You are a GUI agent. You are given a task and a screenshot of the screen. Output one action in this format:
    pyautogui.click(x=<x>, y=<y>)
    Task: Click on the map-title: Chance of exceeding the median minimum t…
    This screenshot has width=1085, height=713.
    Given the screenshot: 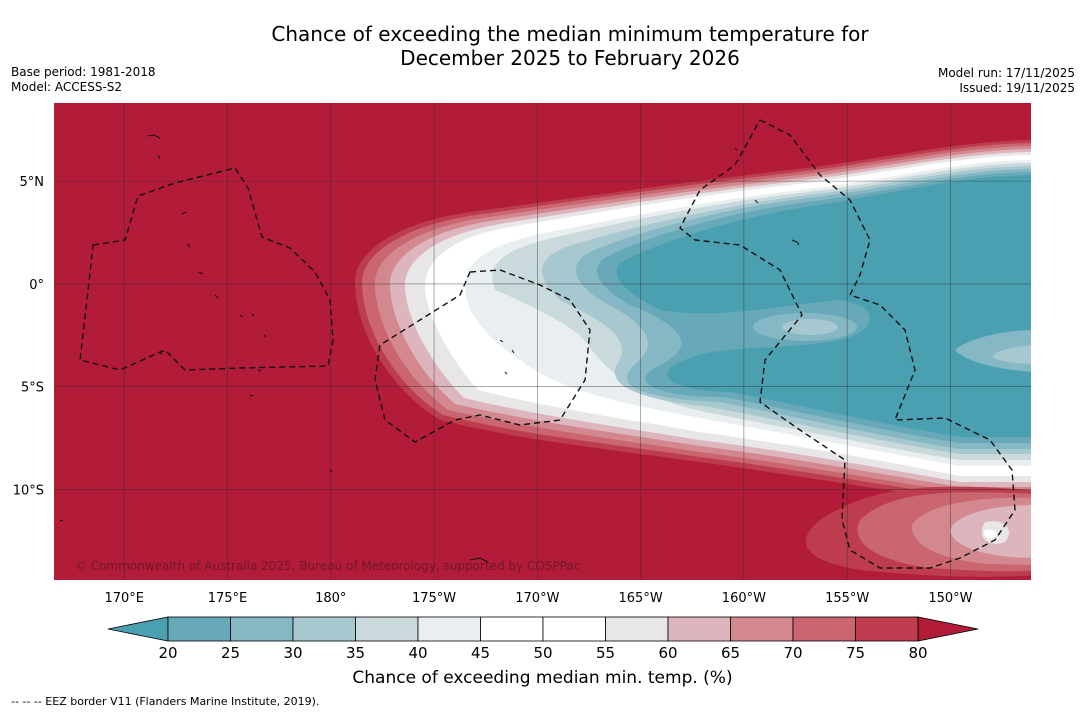 What is the action you would take?
    pyautogui.click(x=542, y=46)
    